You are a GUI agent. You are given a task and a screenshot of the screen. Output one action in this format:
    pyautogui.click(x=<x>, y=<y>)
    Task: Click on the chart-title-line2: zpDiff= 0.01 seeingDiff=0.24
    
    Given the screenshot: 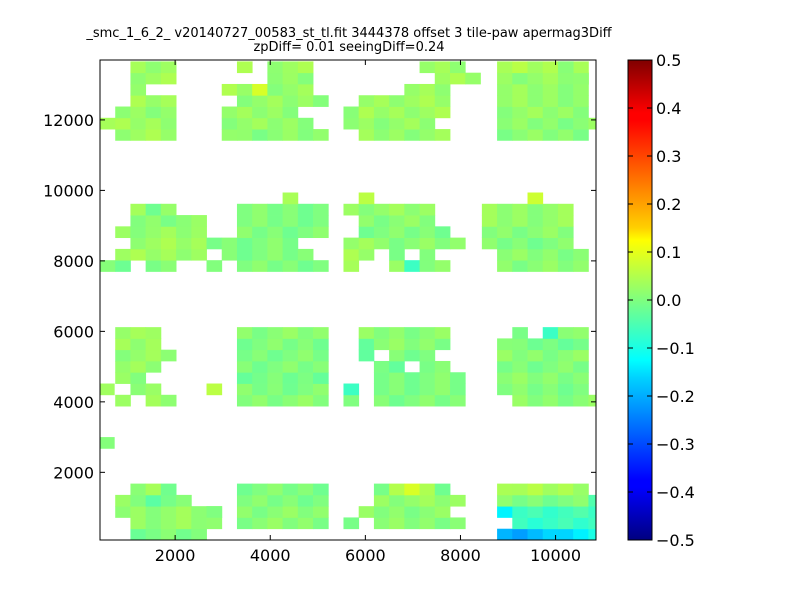 What is the action you would take?
    pyautogui.click(x=349, y=47)
    